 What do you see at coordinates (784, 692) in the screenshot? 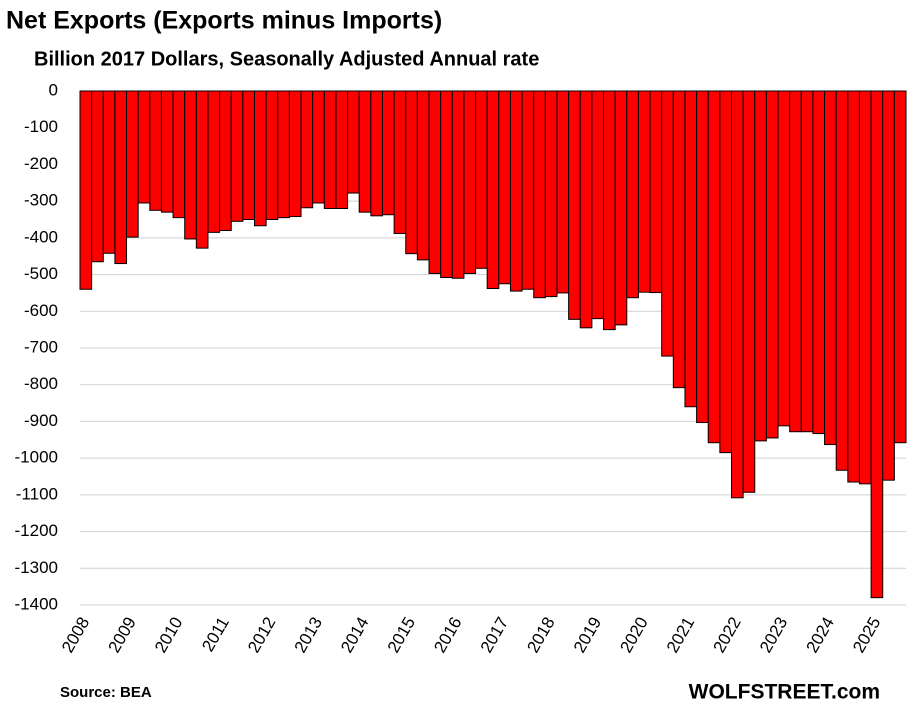
I see `watermark: WOLFSTREET.com` at bounding box center [784, 692].